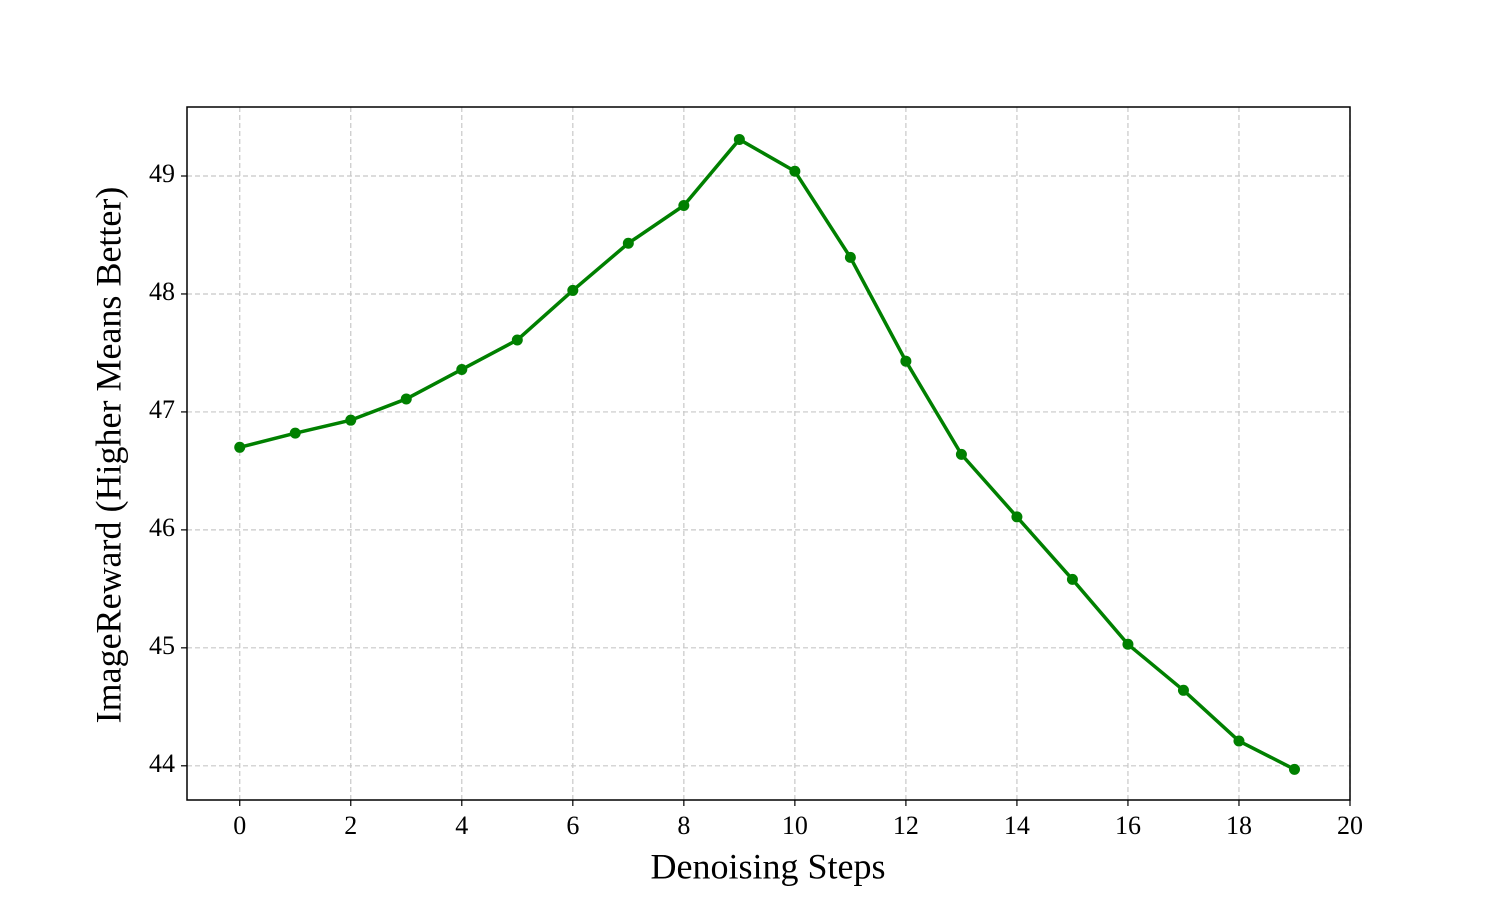 This screenshot has width=1500, height=900. Describe the element at coordinates (162, 291) in the screenshot. I see `y-tick-label: 48` at that location.